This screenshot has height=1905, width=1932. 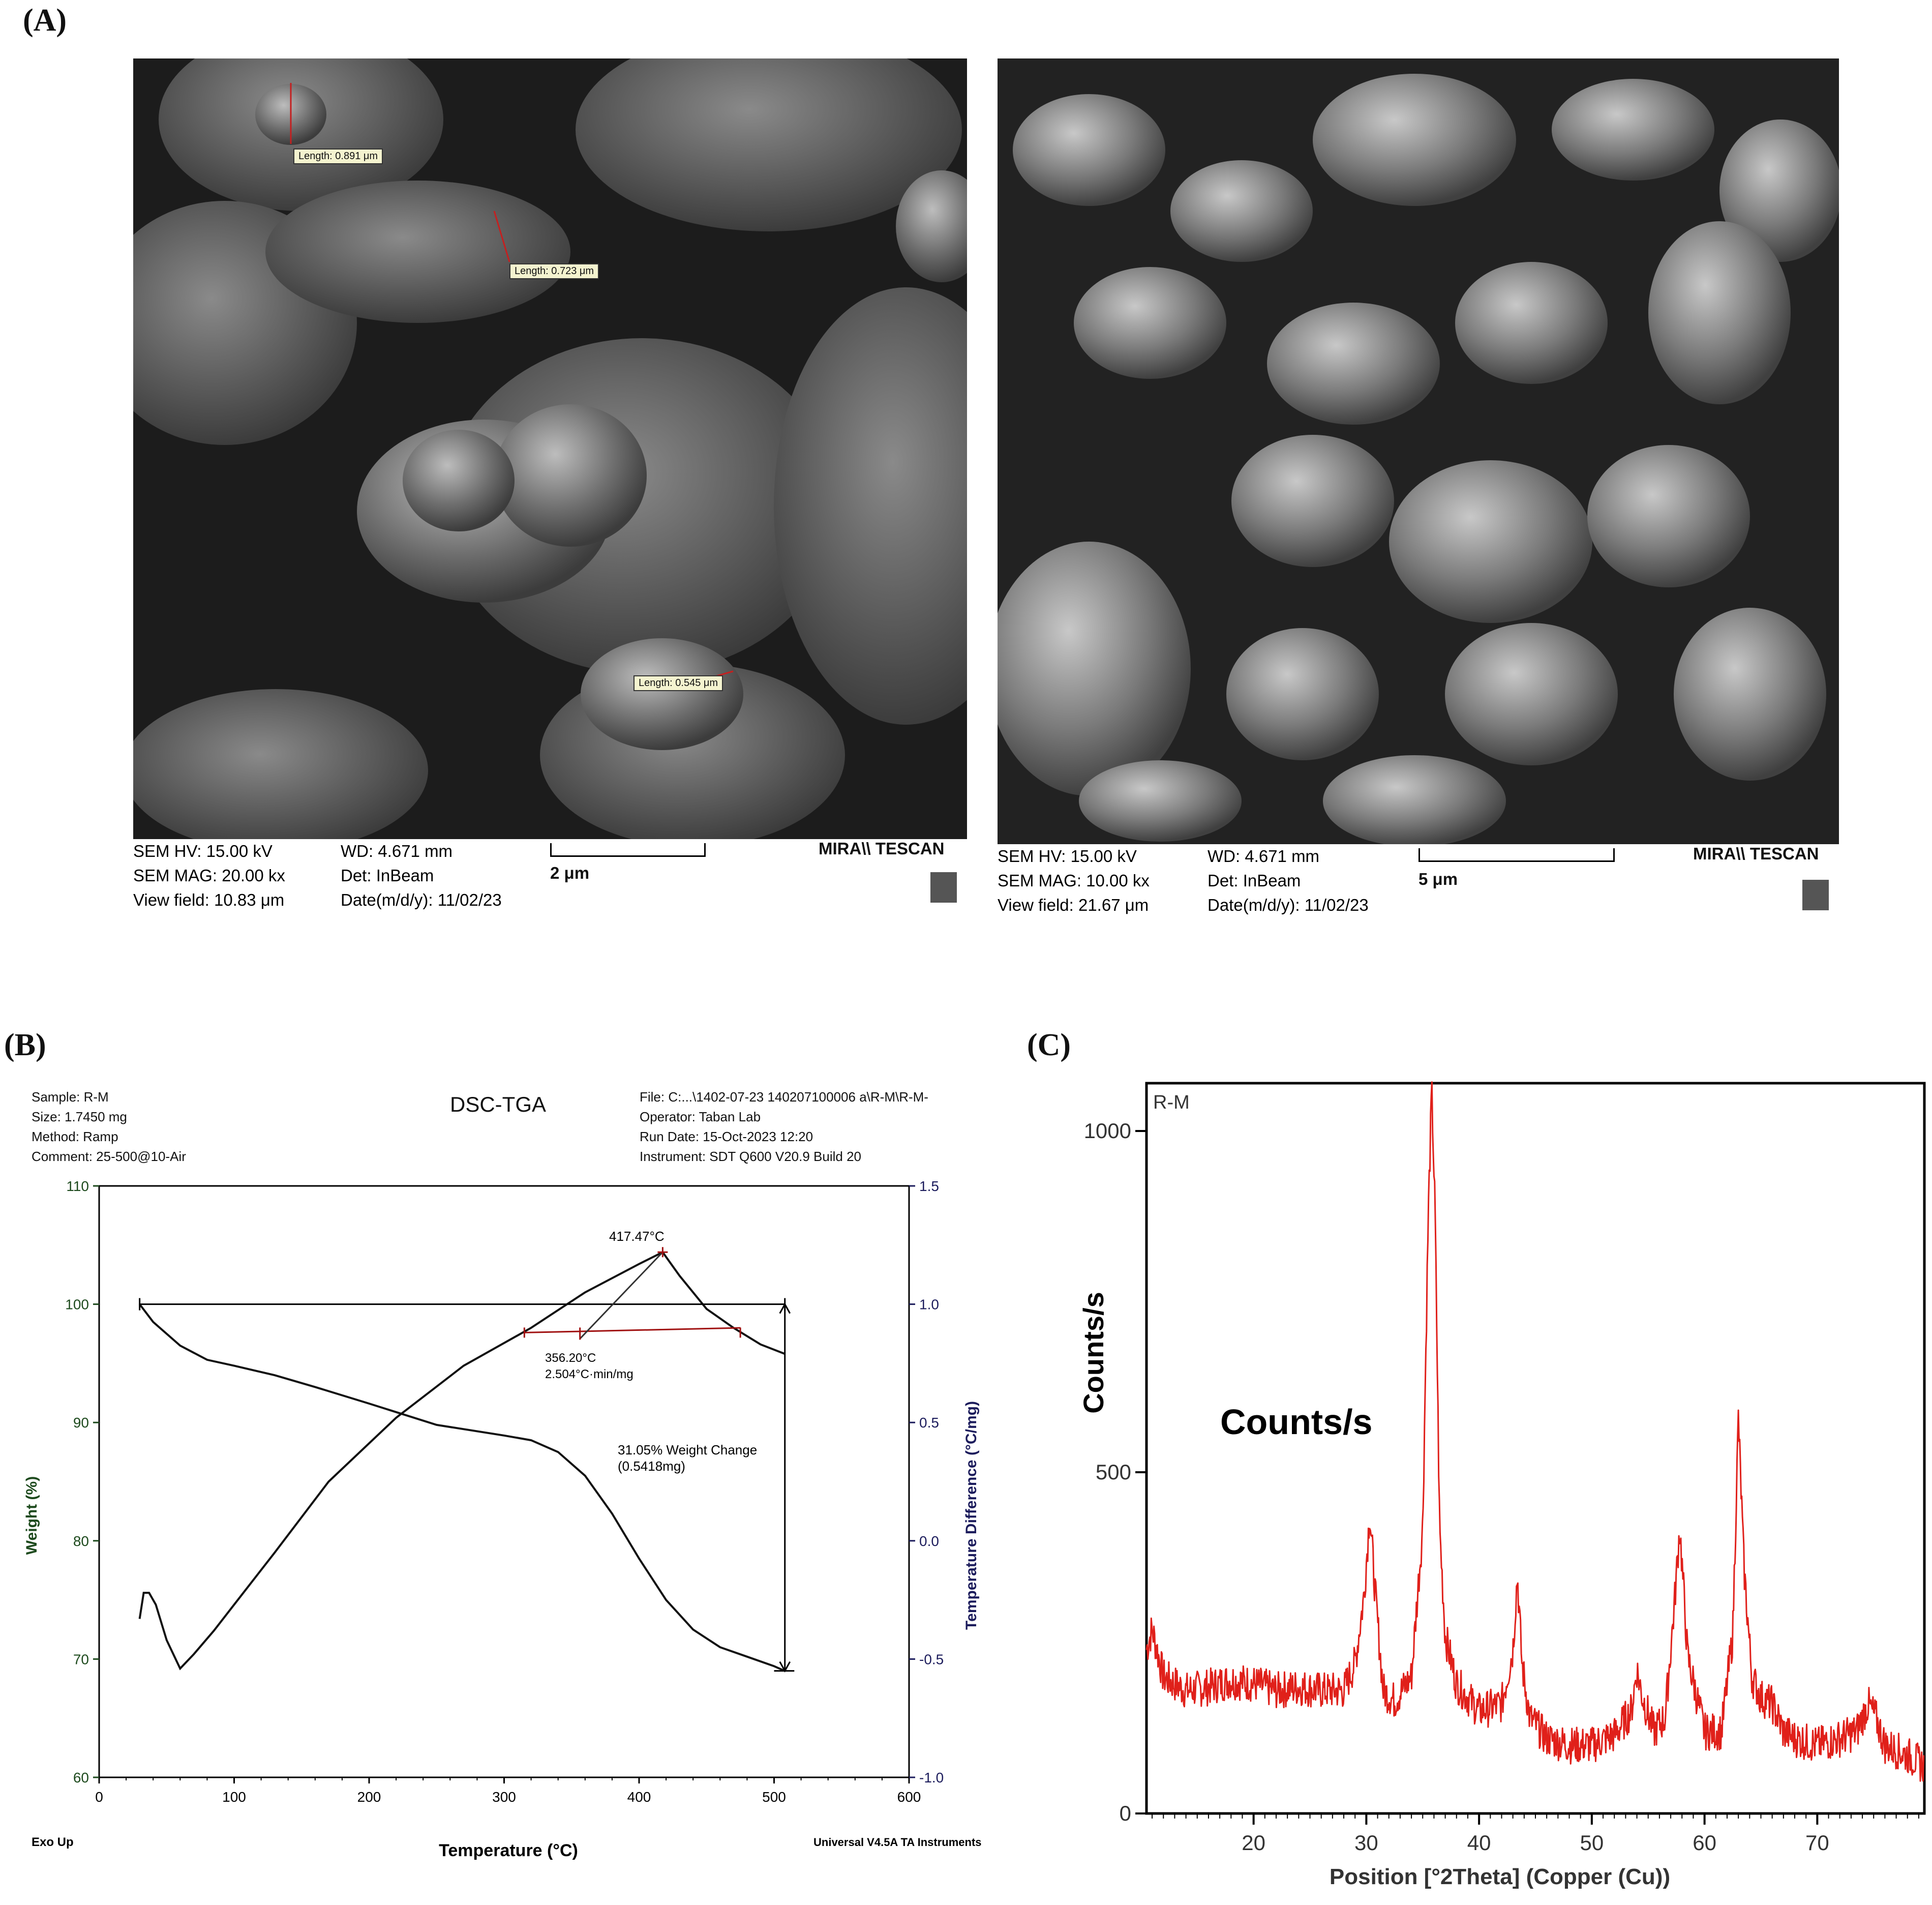 What do you see at coordinates (971, 1515) in the screenshot?
I see `tga-y2-axis-label: Temperature Difference (°C/mg)` at bounding box center [971, 1515].